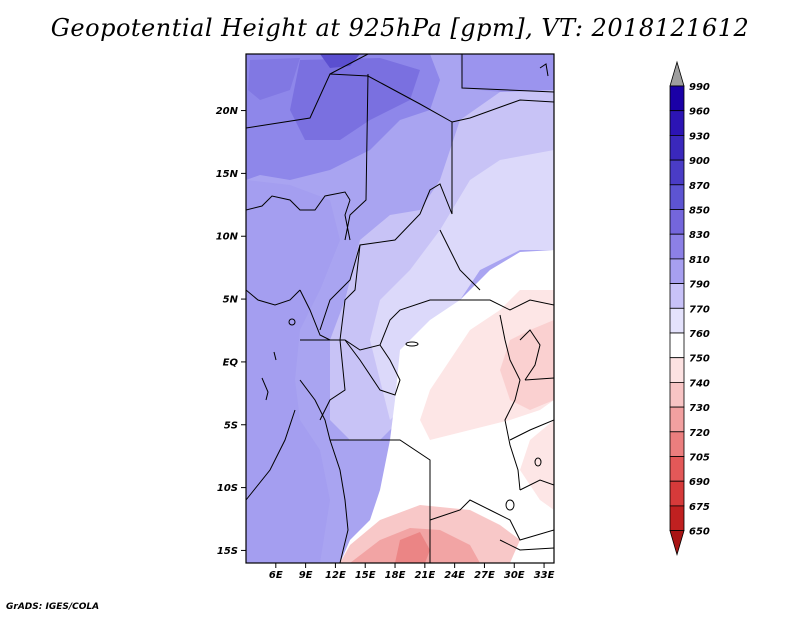  Describe the element at coordinates (699, 112) in the screenshot. I see `colorbar-level-label: 960` at that location.